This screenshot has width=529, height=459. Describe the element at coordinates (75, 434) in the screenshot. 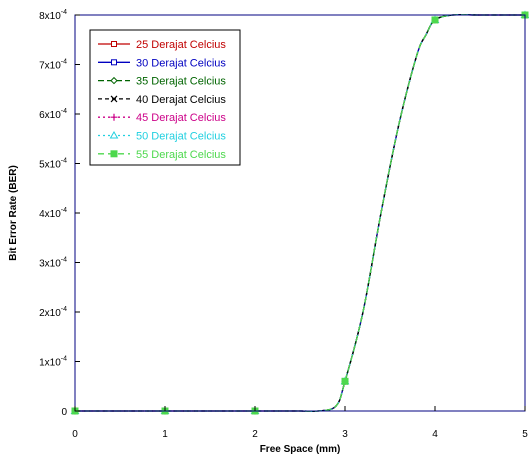

I see `x-tick-label: 0` at that location.